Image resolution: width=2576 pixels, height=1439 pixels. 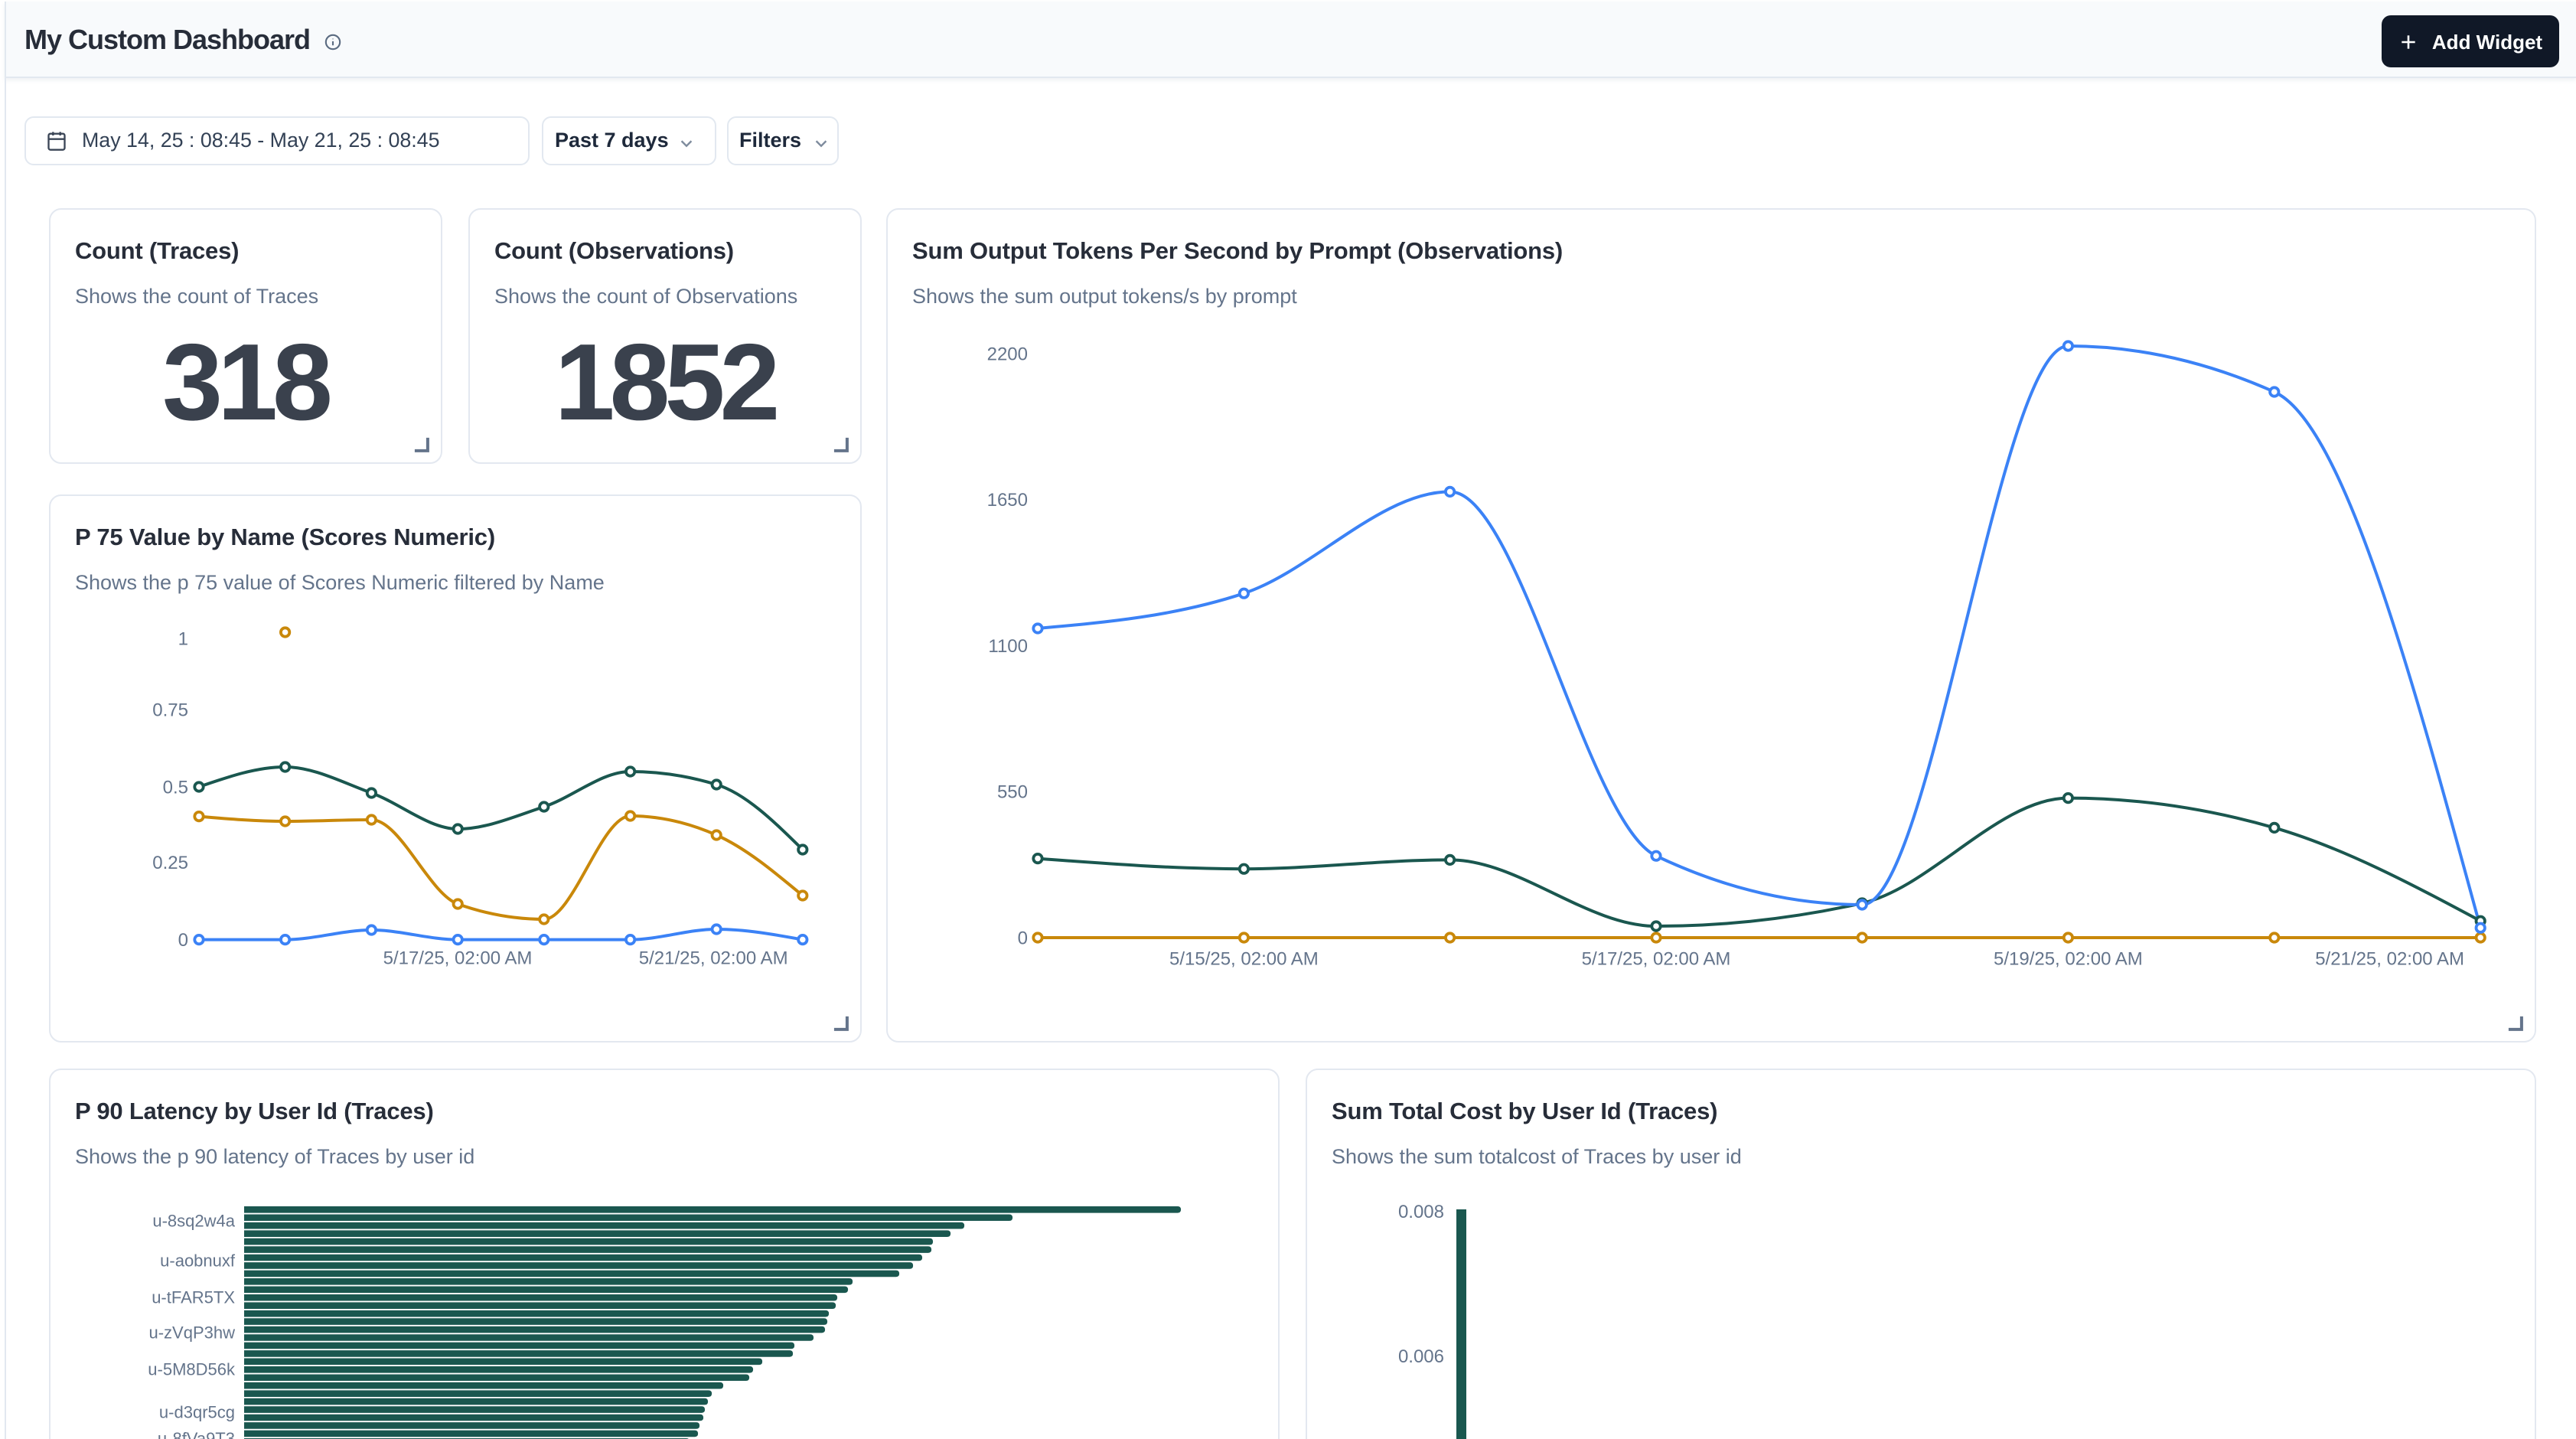 I want to click on svg-text: u-8sq2w4a, so click(x=193, y=1221).